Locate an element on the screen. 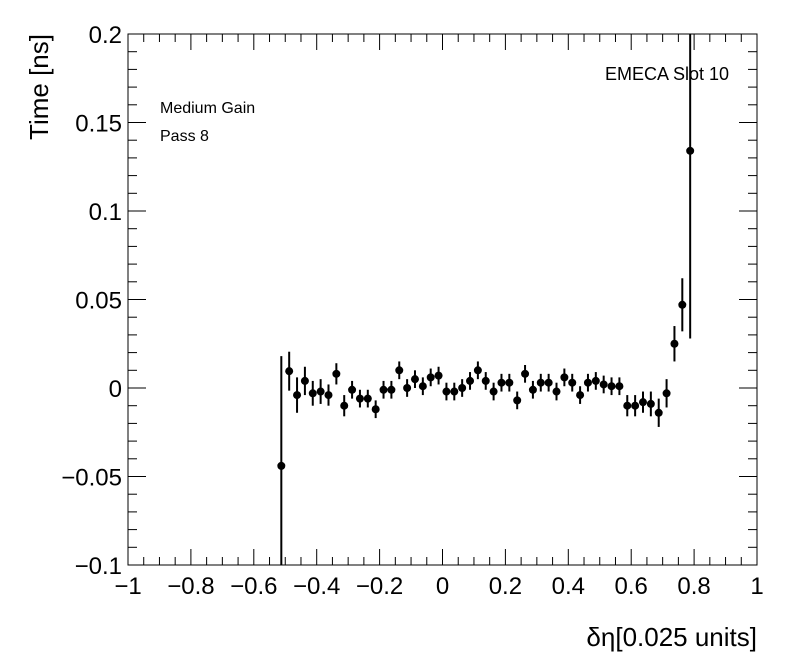  x-tick-label: −0.4 is located at coordinates (316, 586).